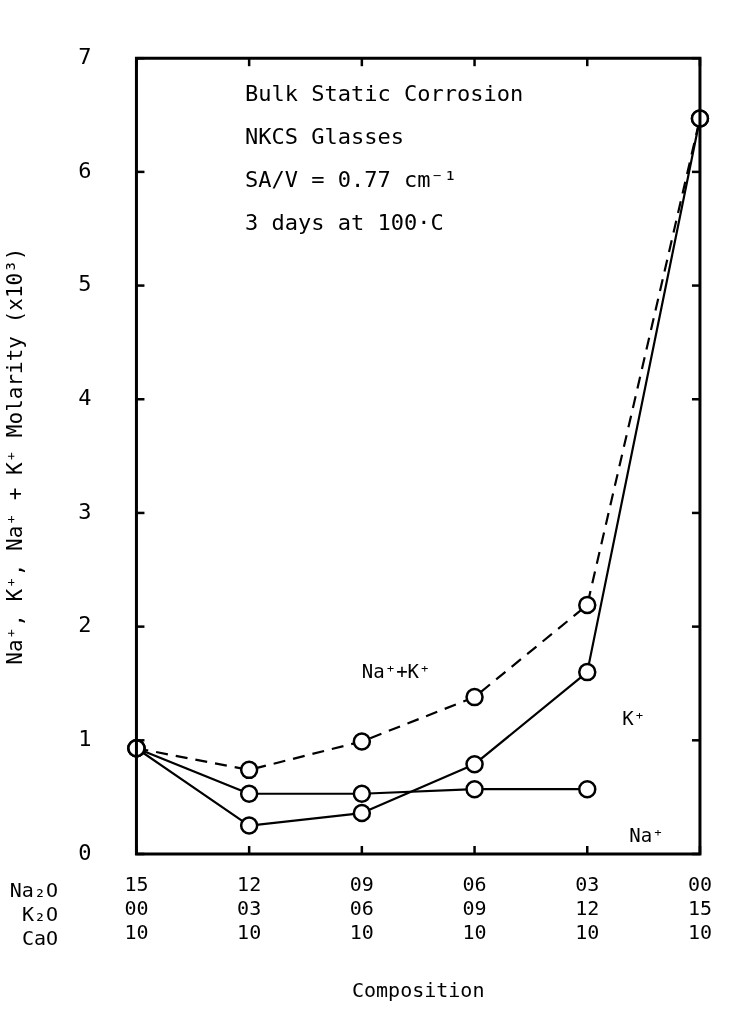 This screenshot has width=732, height=1018. What do you see at coordinates (85, 852) in the screenshot?
I see `y-tick-label: 0` at bounding box center [85, 852].